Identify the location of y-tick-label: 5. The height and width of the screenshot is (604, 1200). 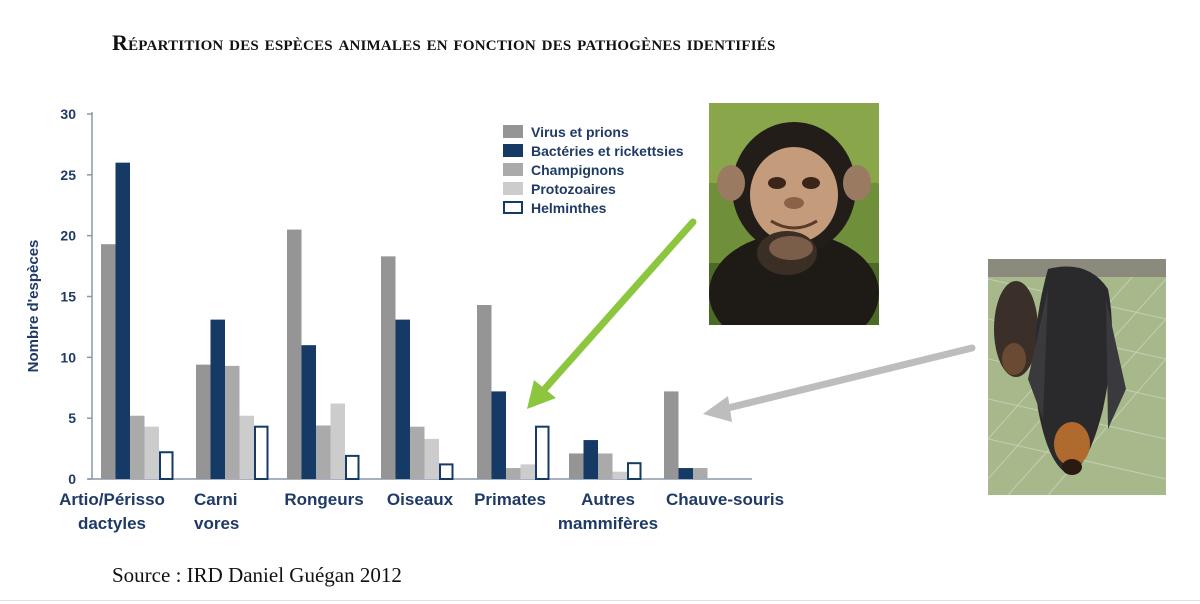
(72, 418).